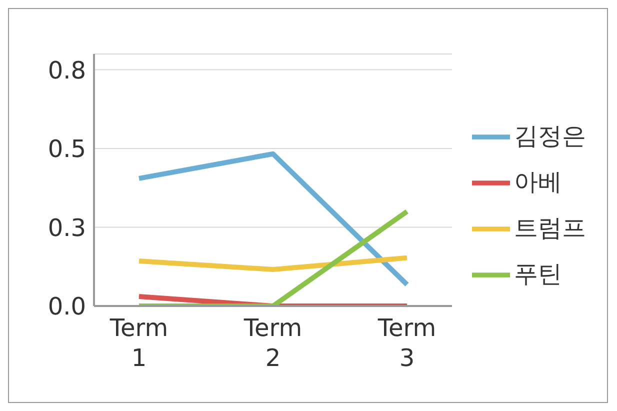 This screenshot has height=411, width=617. Describe the element at coordinates (550, 228) in the screenshot. I see `legend-label: 트럼프` at that location.